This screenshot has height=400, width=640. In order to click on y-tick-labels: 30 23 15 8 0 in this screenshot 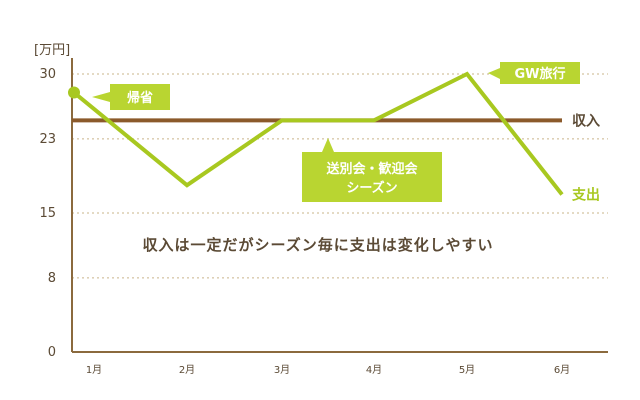, I will do `click(47, 213)`.